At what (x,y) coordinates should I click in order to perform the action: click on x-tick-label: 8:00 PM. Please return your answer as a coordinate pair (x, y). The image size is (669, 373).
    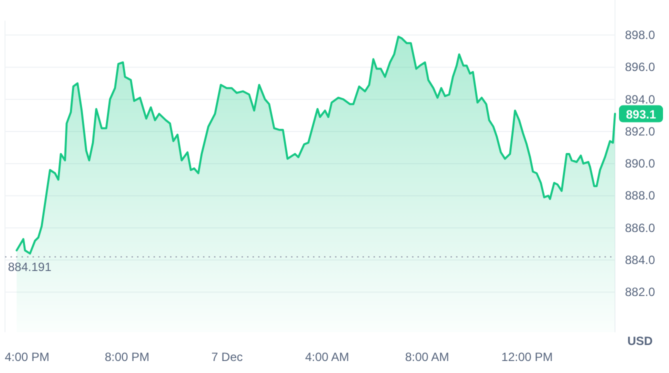
    Looking at the image, I should click on (127, 357).